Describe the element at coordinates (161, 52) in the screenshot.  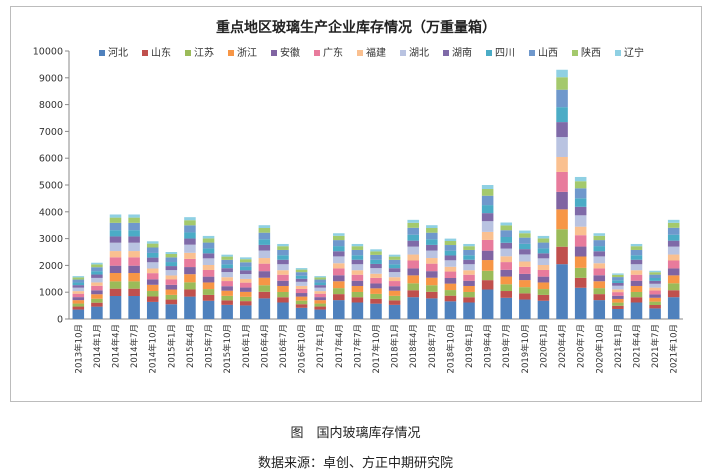
I see `legend-label: 山东` at that location.